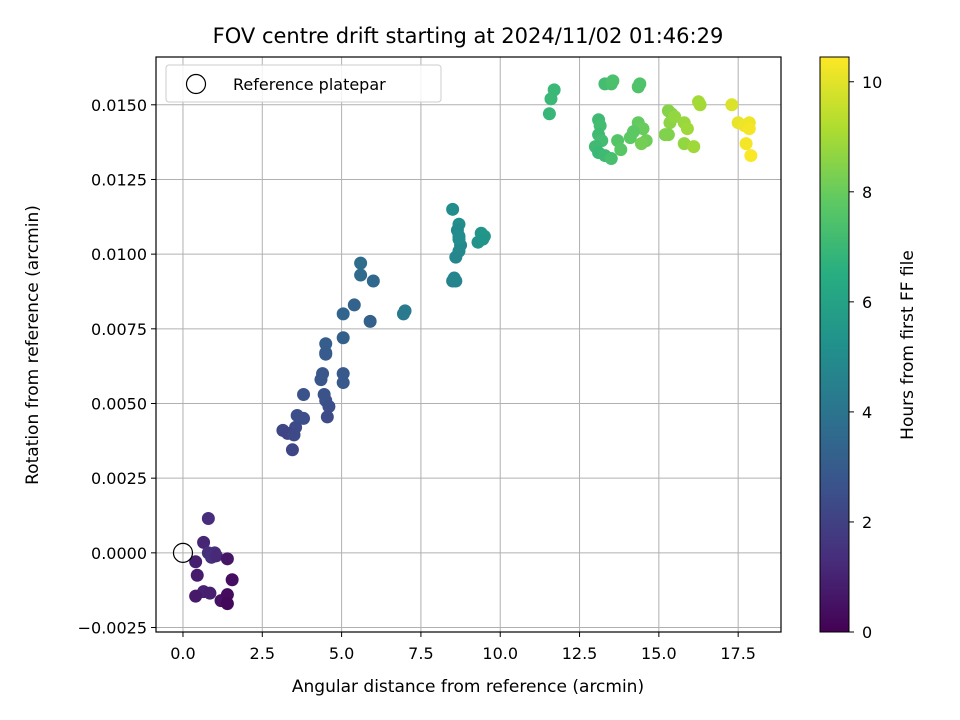  What do you see at coordinates (112, 628) in the screenshot?
I see `y-tick-label: −0.0025` at bounding box center [112, 628].